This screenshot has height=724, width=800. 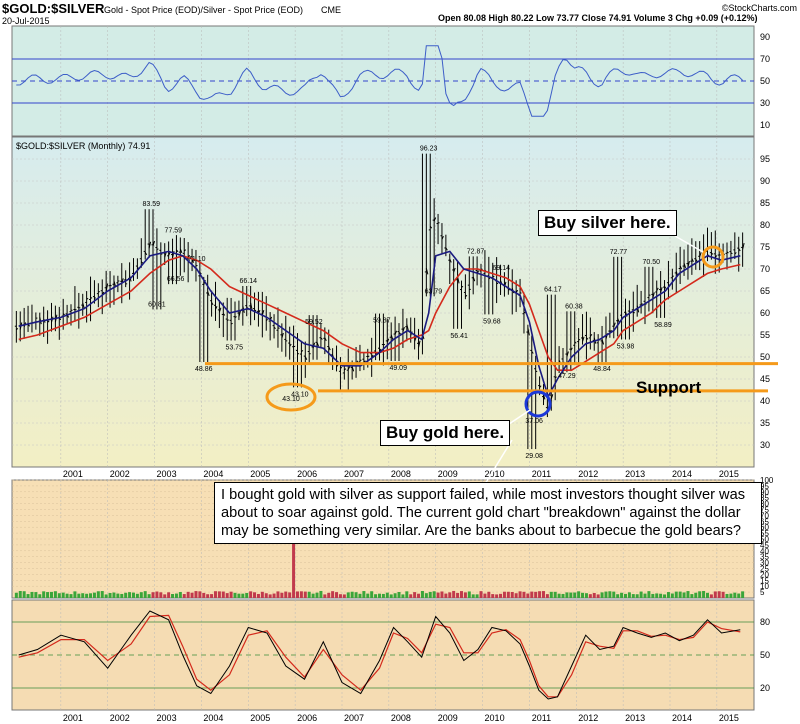 I want to click on oscillator-tick-label: 50, so click(x=765, y=655).